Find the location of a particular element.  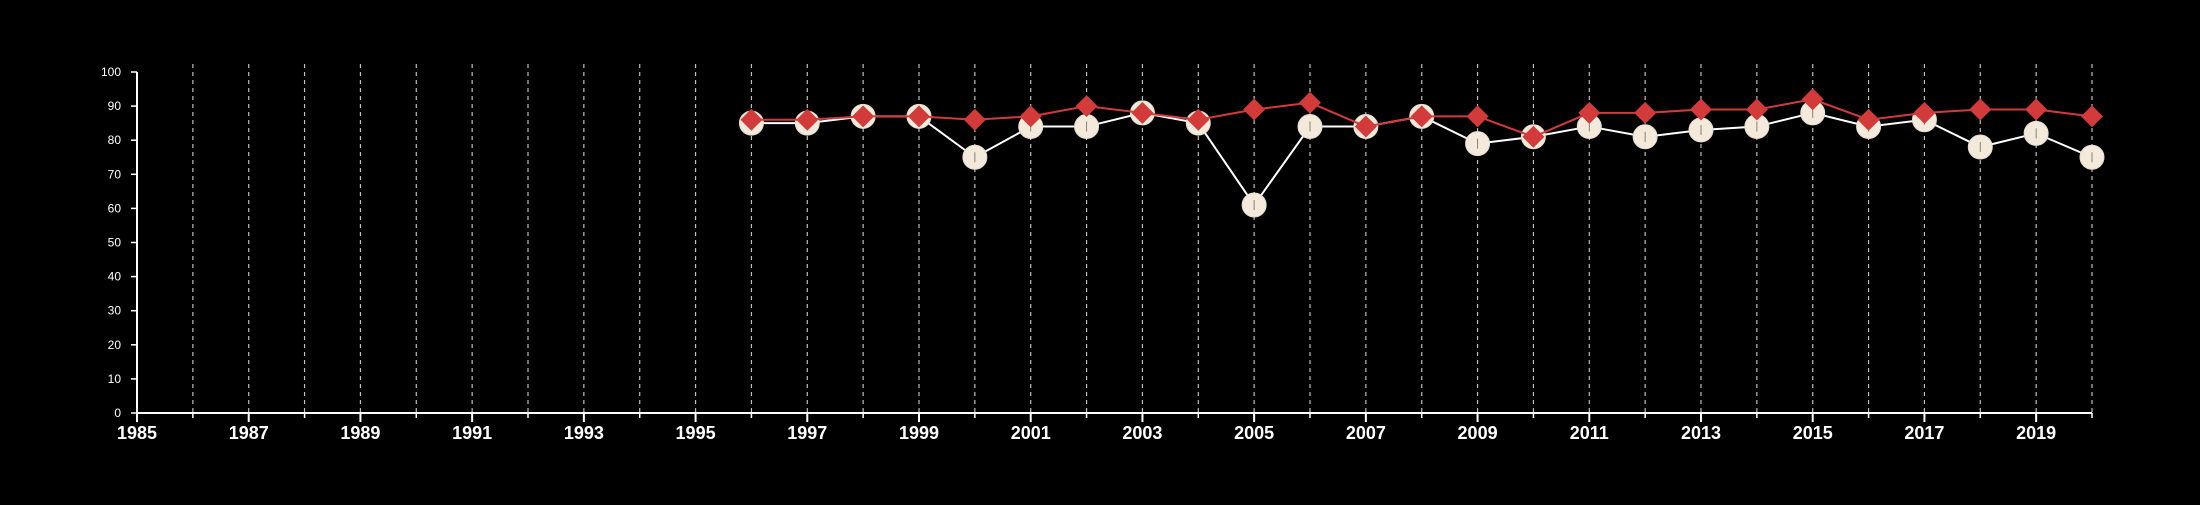

x-tick-label: 2005 is located at coordinates (1254, 433).